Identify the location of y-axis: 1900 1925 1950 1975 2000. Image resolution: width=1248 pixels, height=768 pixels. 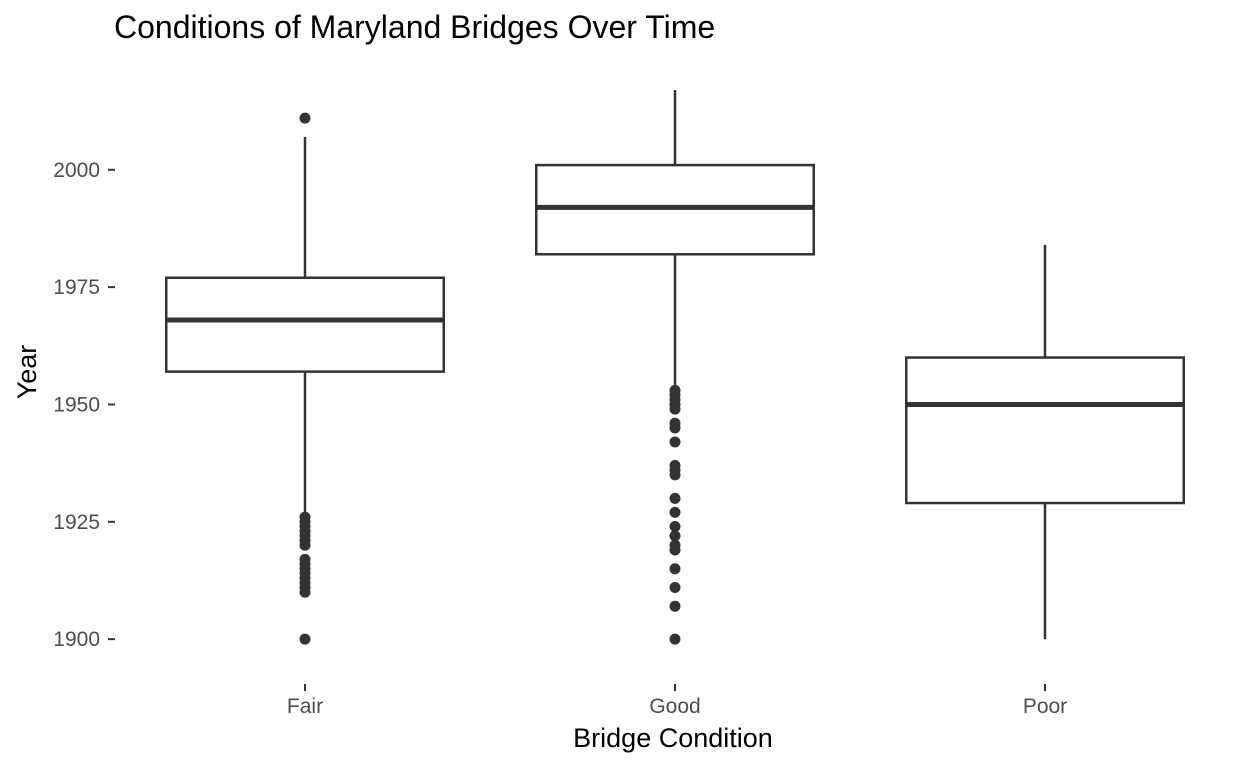
(84, 405).